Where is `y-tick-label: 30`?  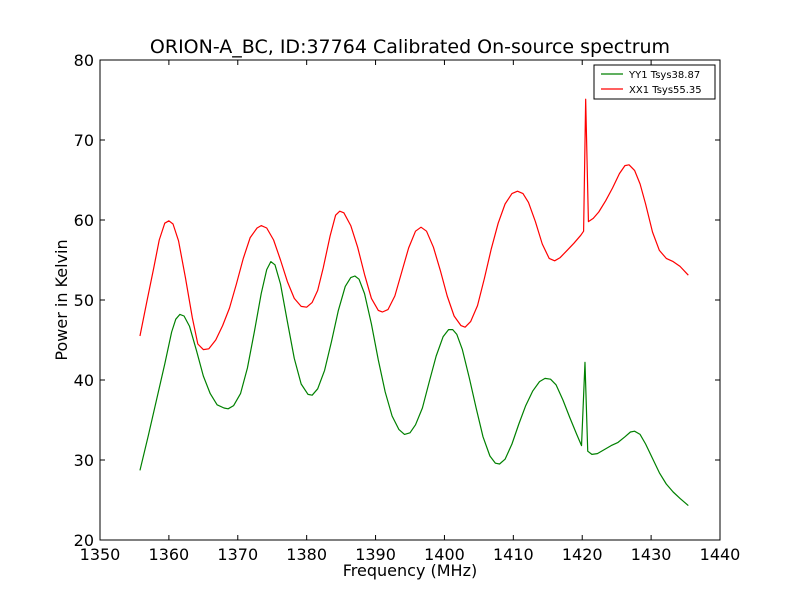
y-tick-label: 30 is located at coordinates (84, 460).